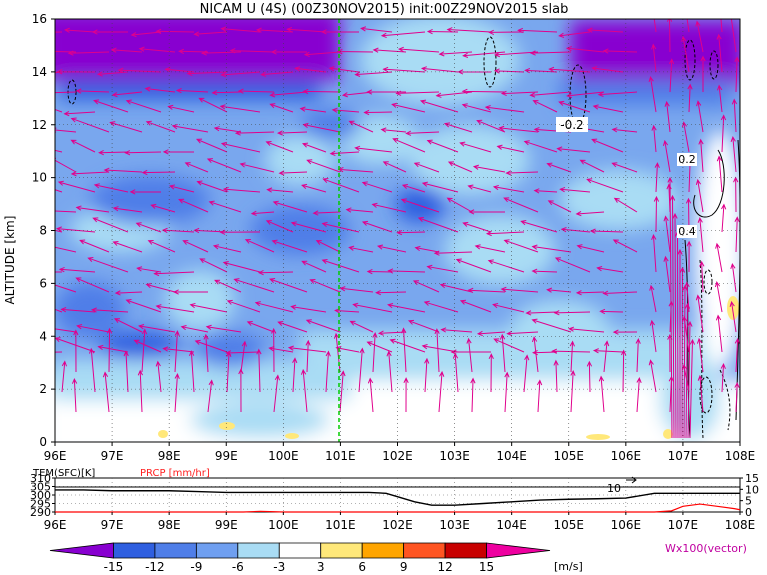 The height and width of the screenshot is (575, 767). Describe the element at coordinates (687, 159) in the screenshot. I see `contour-label-pos: 0.2` at that location.